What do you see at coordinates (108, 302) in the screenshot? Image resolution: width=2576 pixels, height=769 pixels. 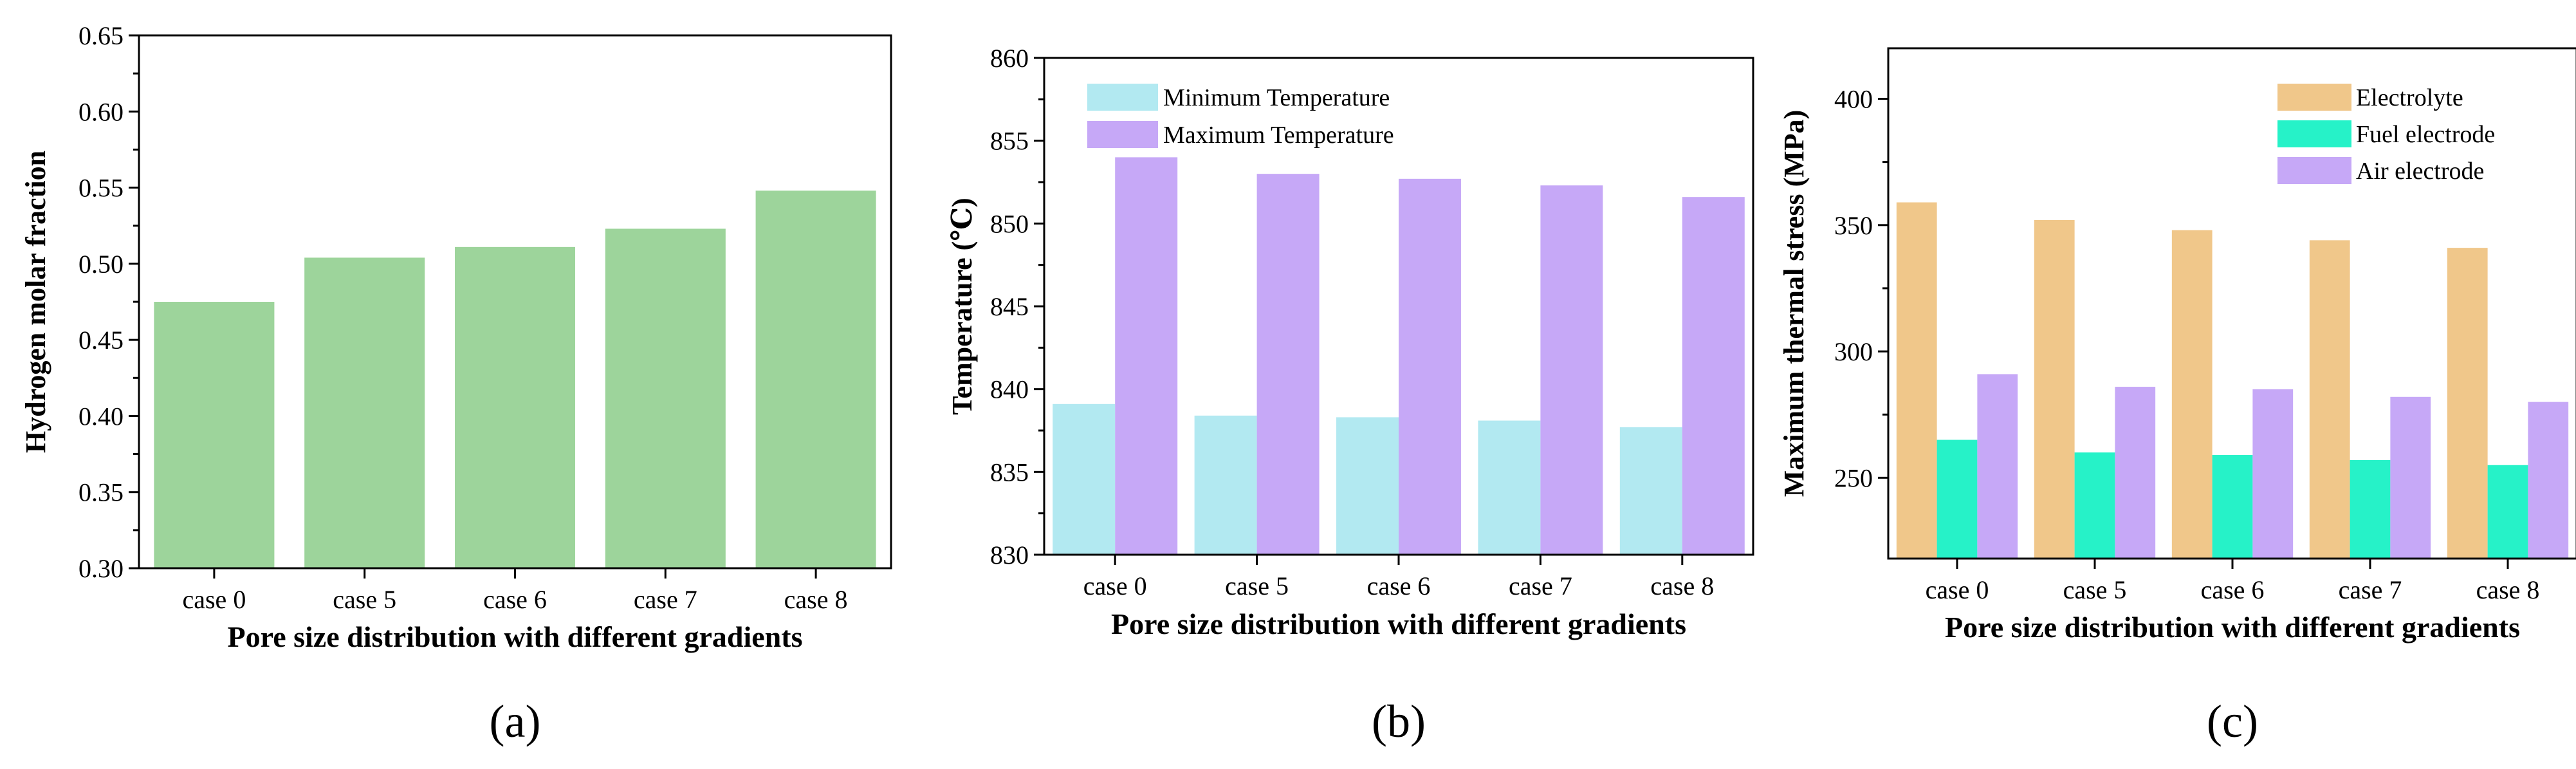 I see `panel-a-y-ticks: 0.30 0.35 0.40 0.45 0.50 0.55 0.60 0.65` at bounding box center [108, 302].